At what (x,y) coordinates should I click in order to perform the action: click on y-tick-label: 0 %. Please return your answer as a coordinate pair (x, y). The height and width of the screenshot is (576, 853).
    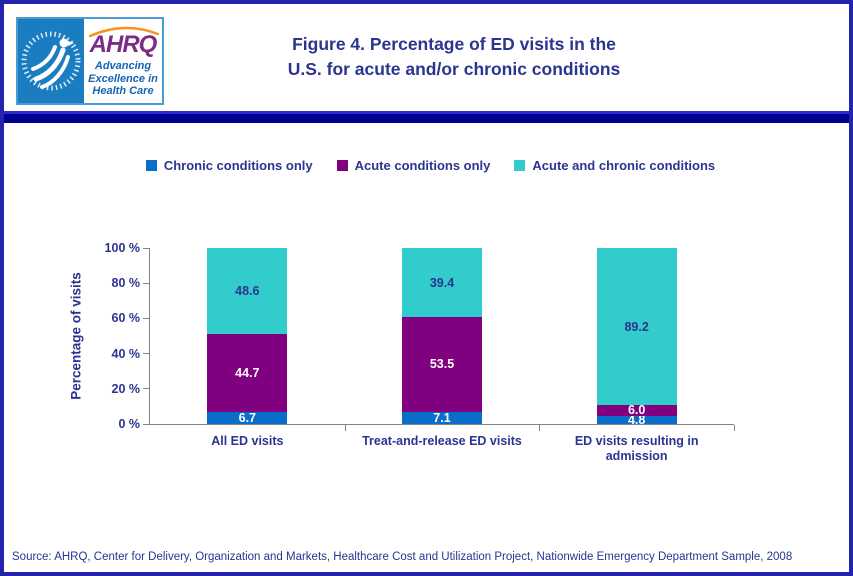
    Looking at the image, I should click on (129, 424).